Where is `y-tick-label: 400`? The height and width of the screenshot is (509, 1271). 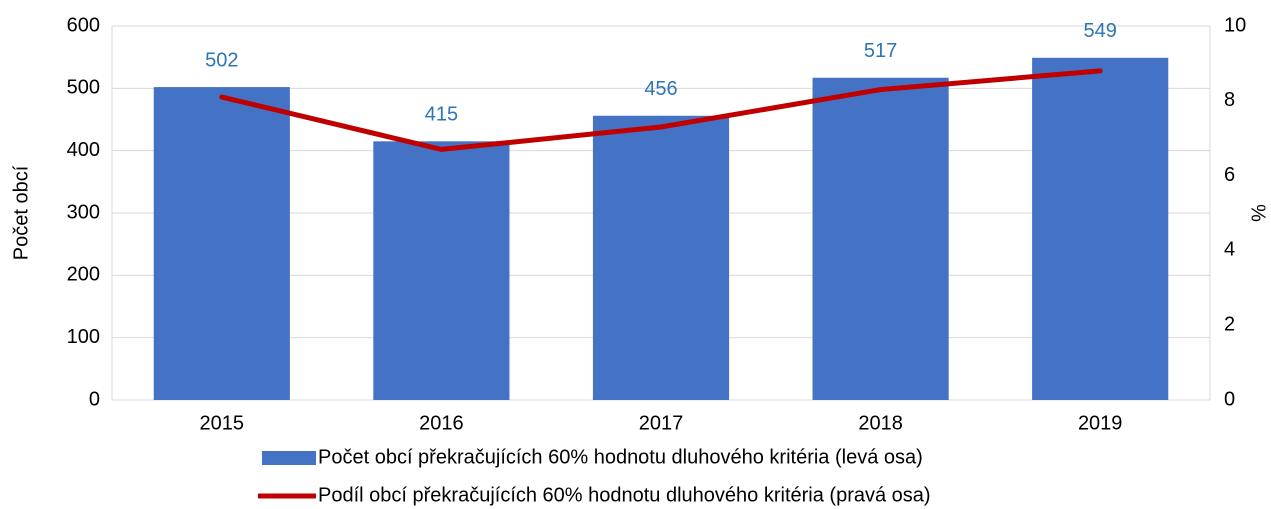 y-tick-label: 400 is located at coordinates (83, 150).